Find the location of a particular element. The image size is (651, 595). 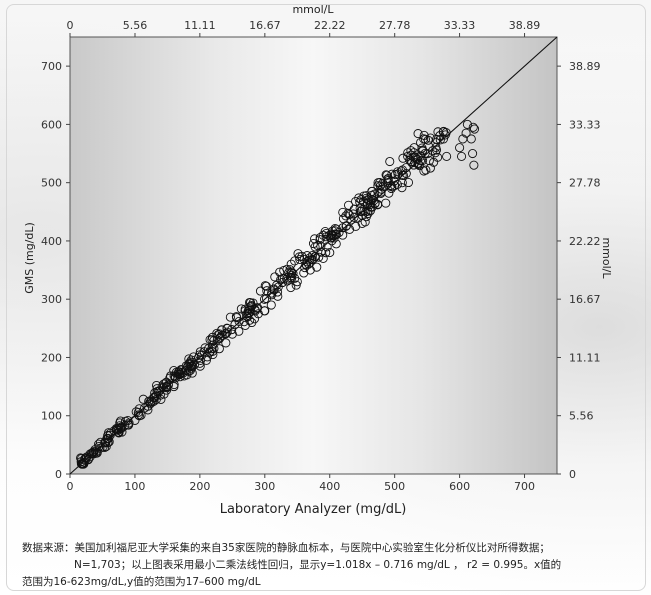

x-top-tick-label: 33.33 is located at coordinates (460, 25).